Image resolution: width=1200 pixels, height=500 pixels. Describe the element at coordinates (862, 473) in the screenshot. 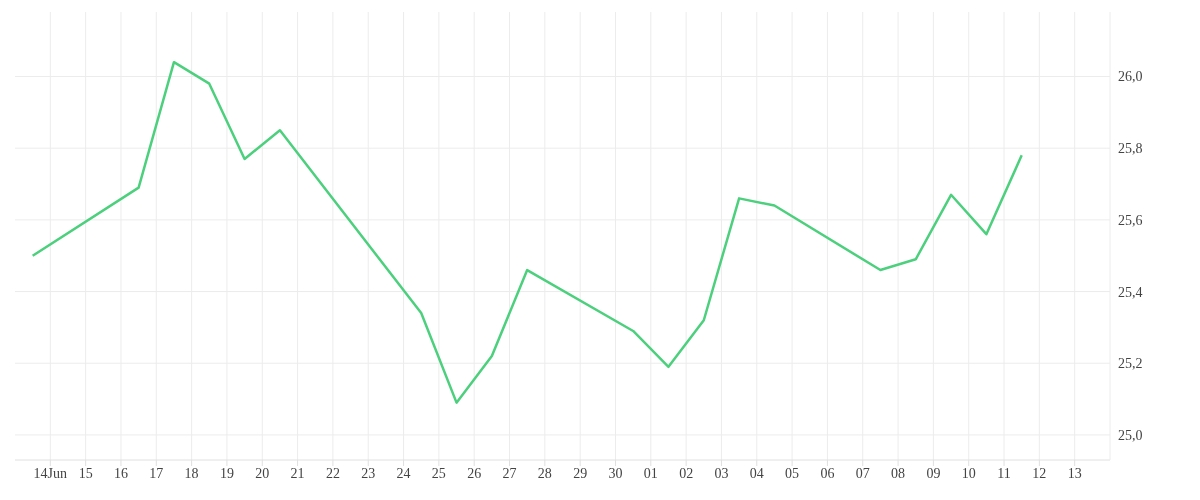

I see `x-tick-label: 07` at that location.